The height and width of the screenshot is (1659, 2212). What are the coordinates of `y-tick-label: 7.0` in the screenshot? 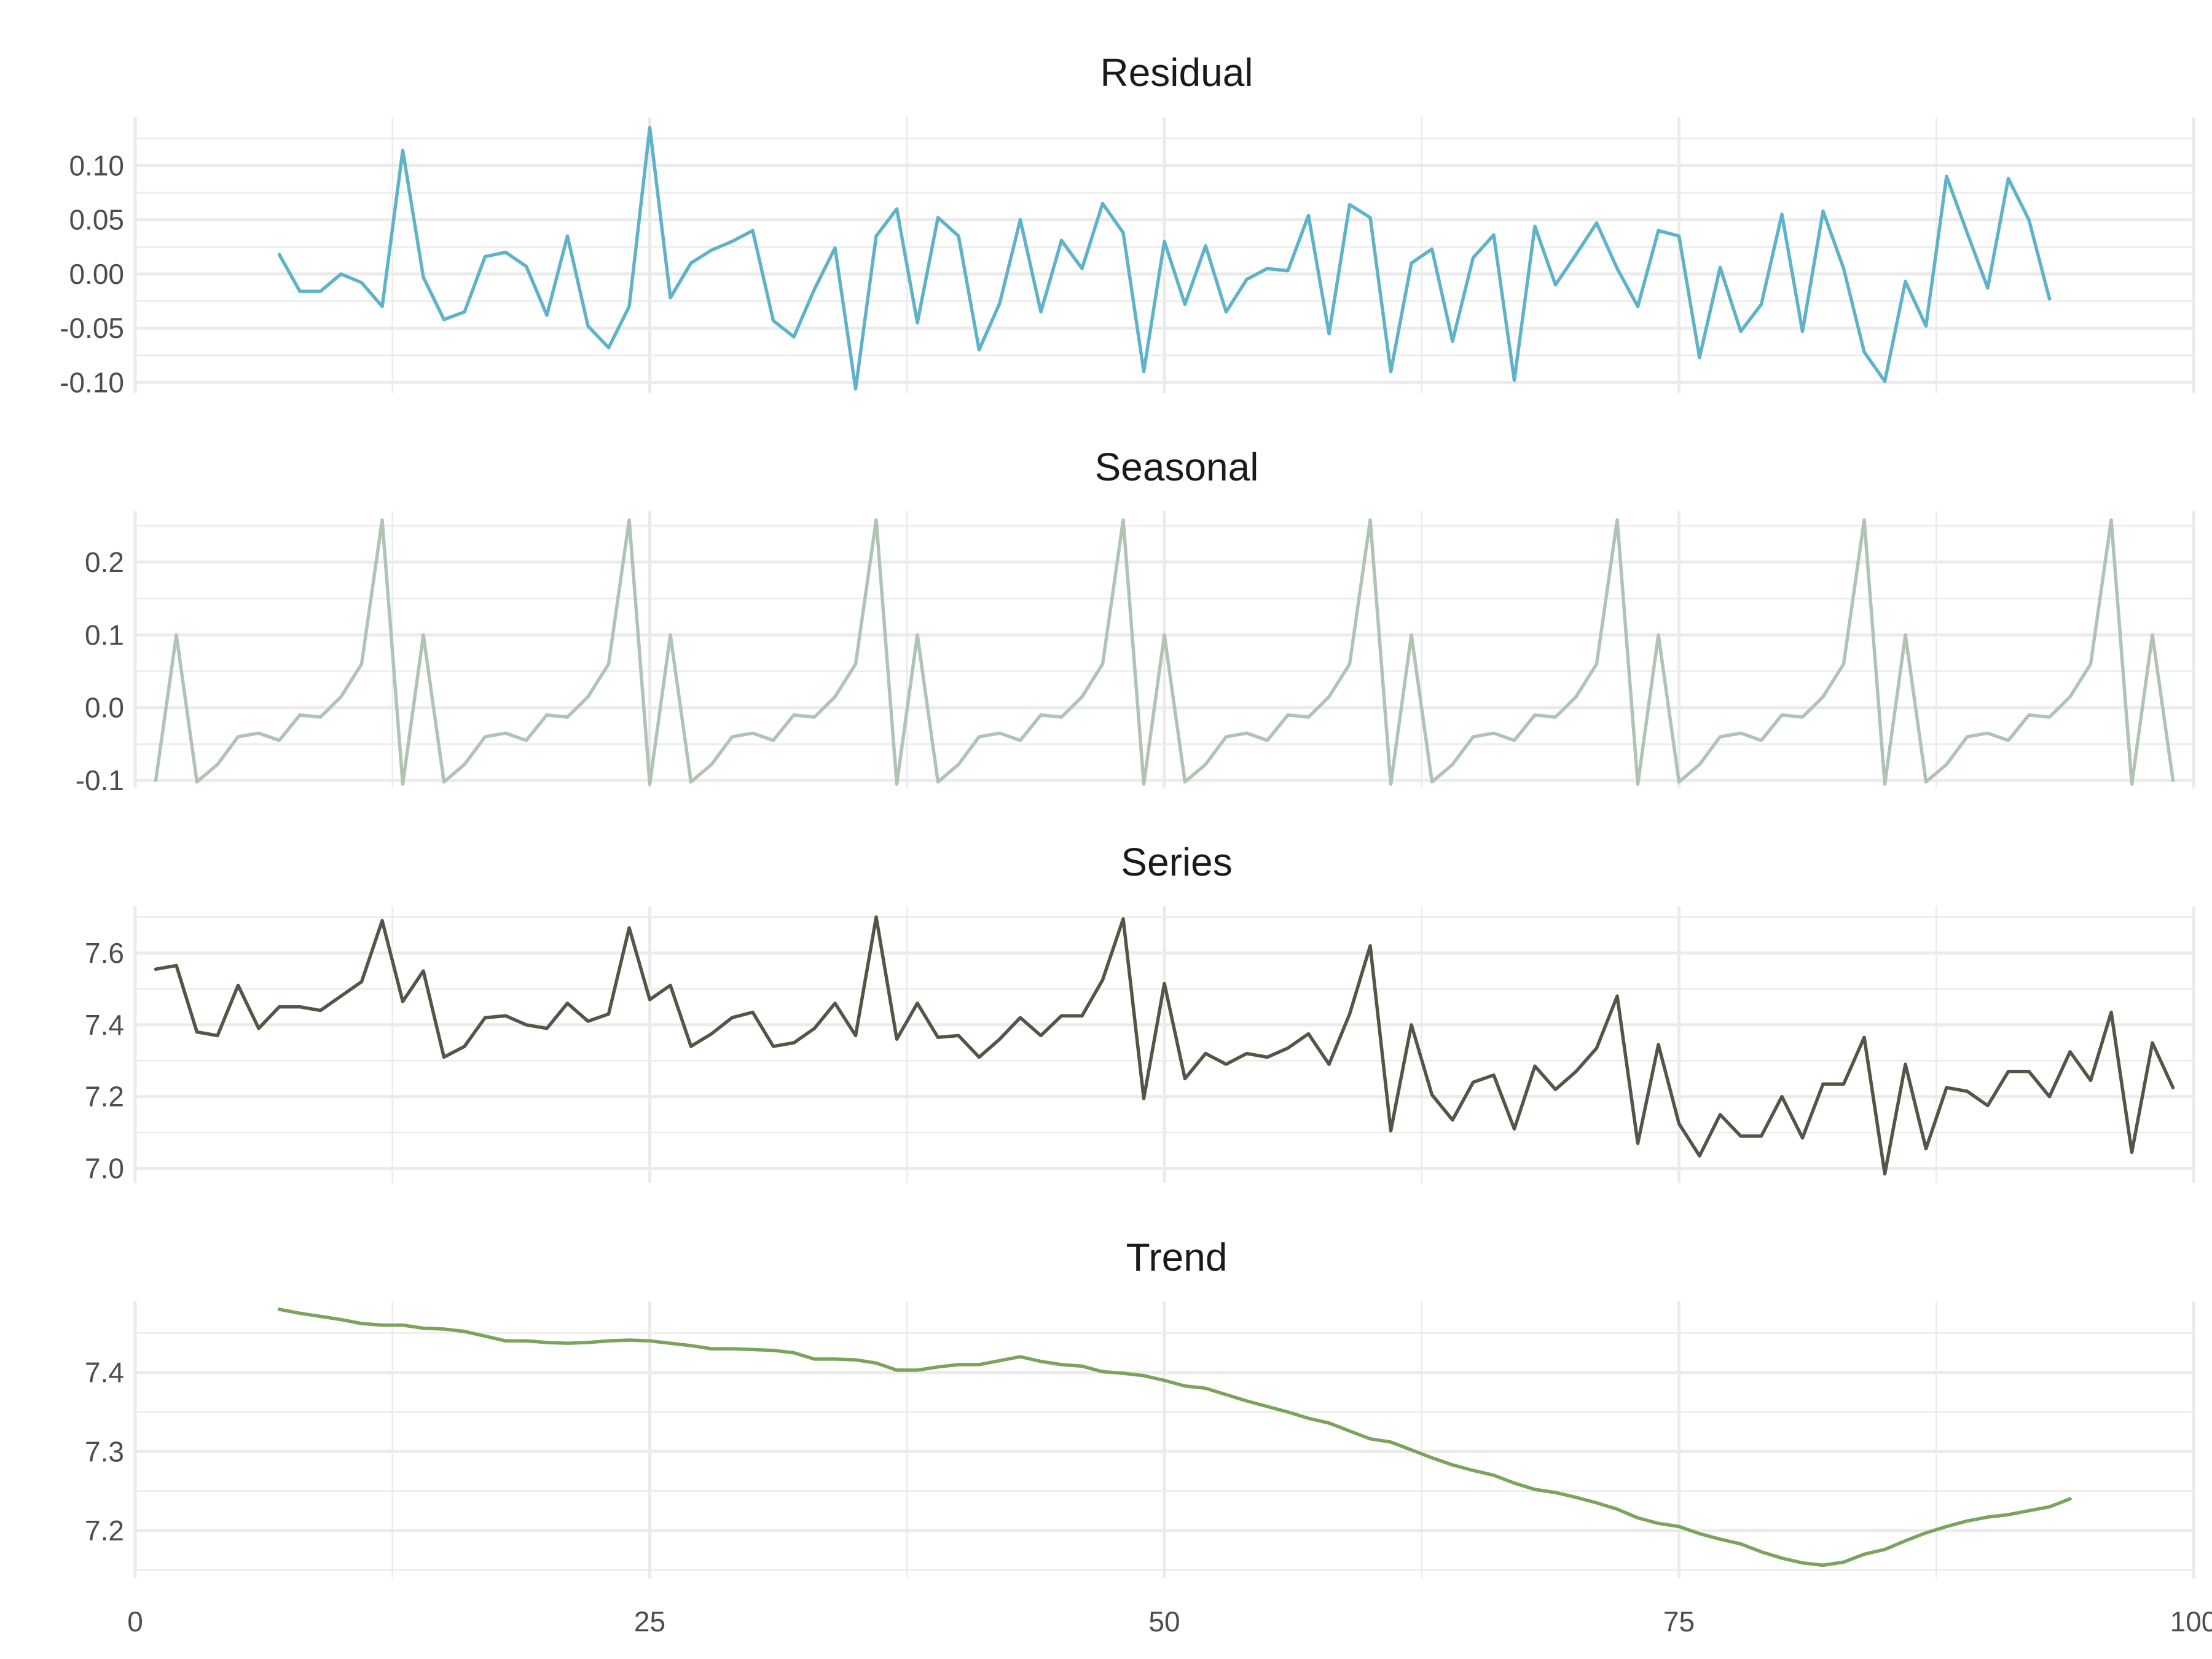 It's located at (104, 1169).